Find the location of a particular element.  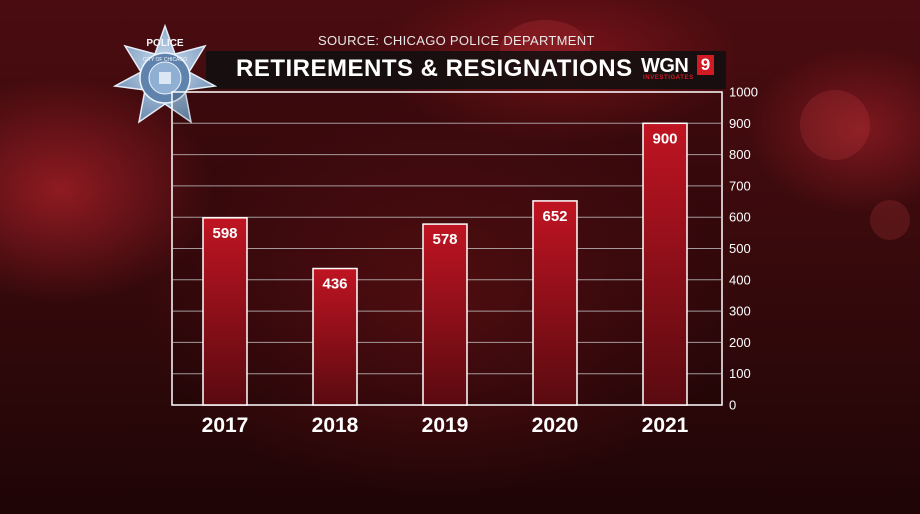

station-logo: WGN 9 INVESTIGATES is located at coordinates (681, 69).